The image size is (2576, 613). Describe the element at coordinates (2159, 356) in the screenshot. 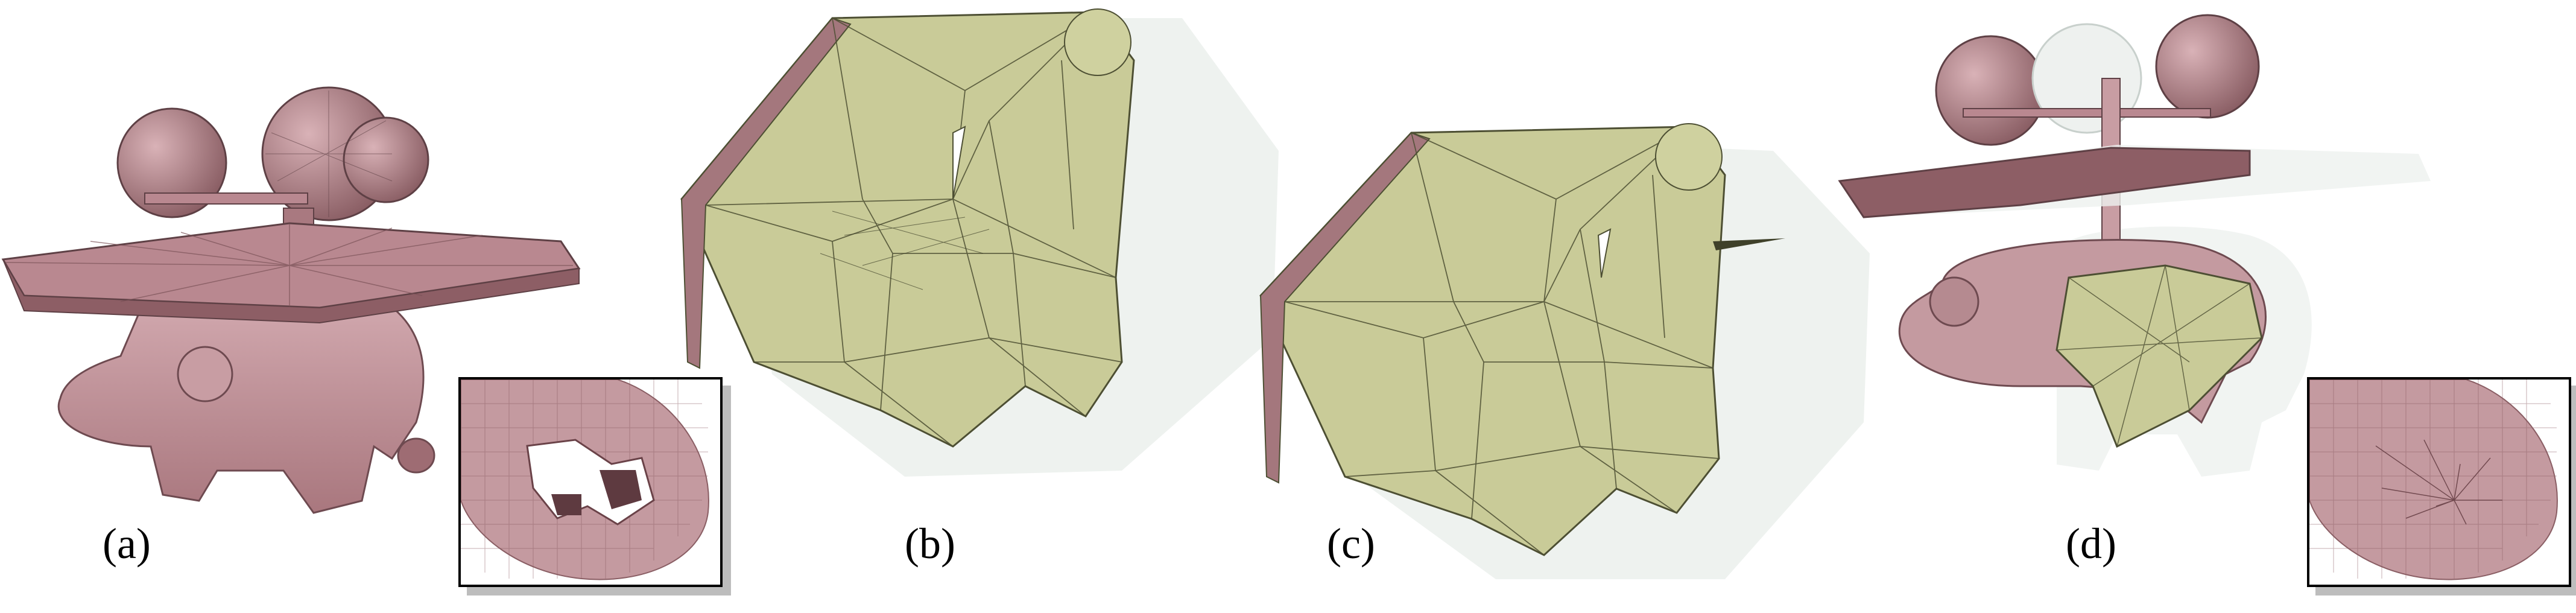

I see `hull-patch` at that location.